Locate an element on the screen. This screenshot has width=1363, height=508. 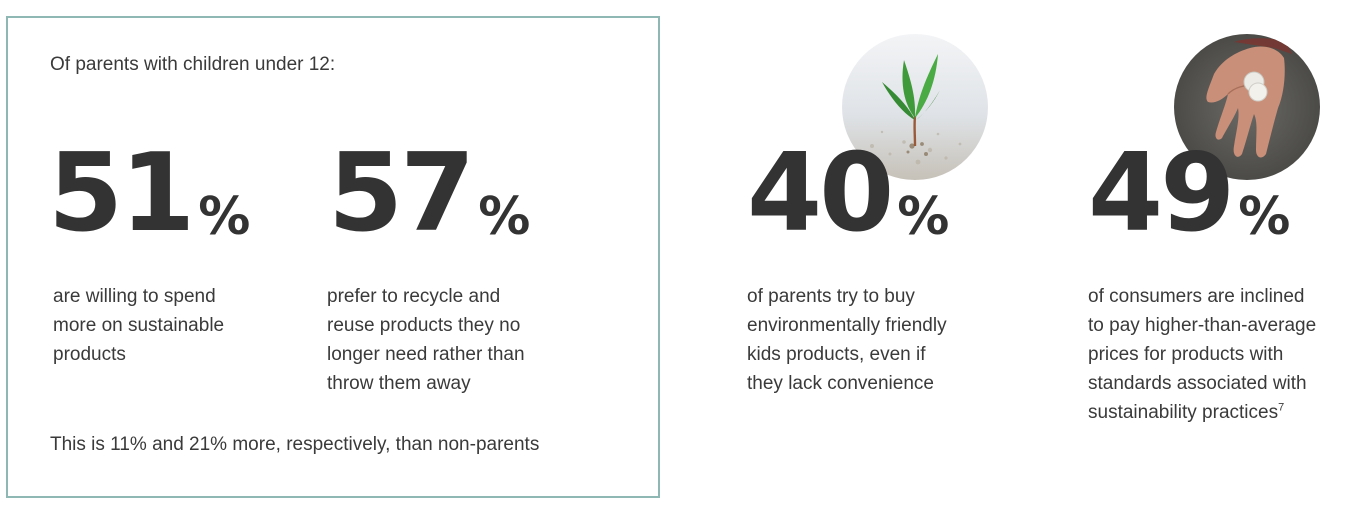
hand-holding-coins-photo is located at coordinates (1247, 107).